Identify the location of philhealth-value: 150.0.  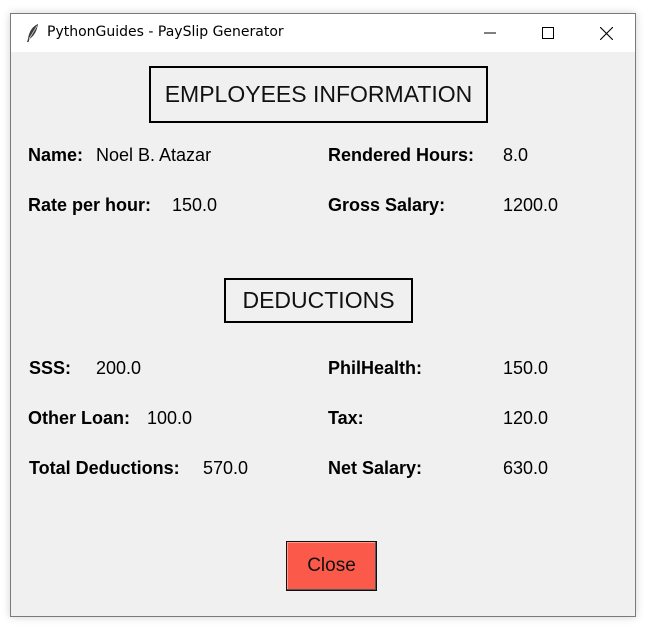
(526, 368).